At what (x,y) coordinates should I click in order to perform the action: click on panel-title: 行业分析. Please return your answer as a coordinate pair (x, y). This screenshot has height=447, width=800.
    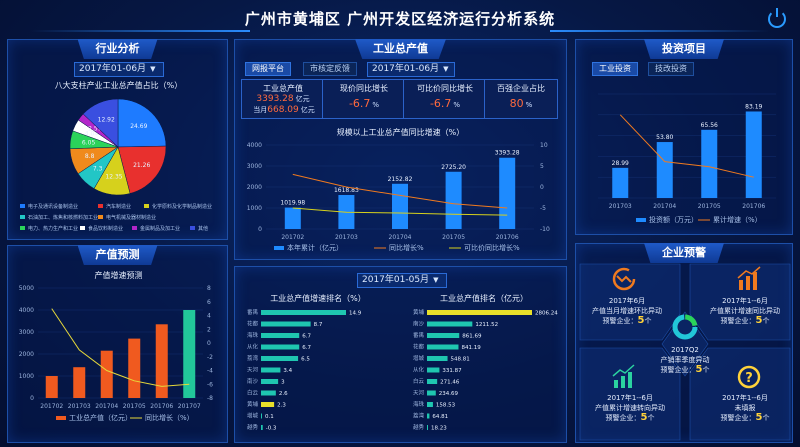
    Looking at the image, I should click on (117, 49).